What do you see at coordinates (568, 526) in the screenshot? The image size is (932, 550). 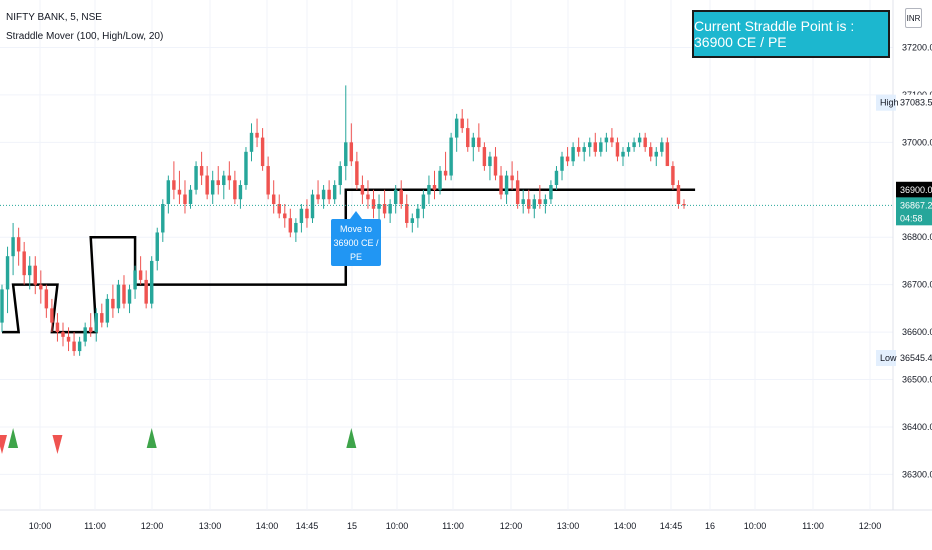 I see `time-tick-label: 13:00` at bounding box center [568, 526].